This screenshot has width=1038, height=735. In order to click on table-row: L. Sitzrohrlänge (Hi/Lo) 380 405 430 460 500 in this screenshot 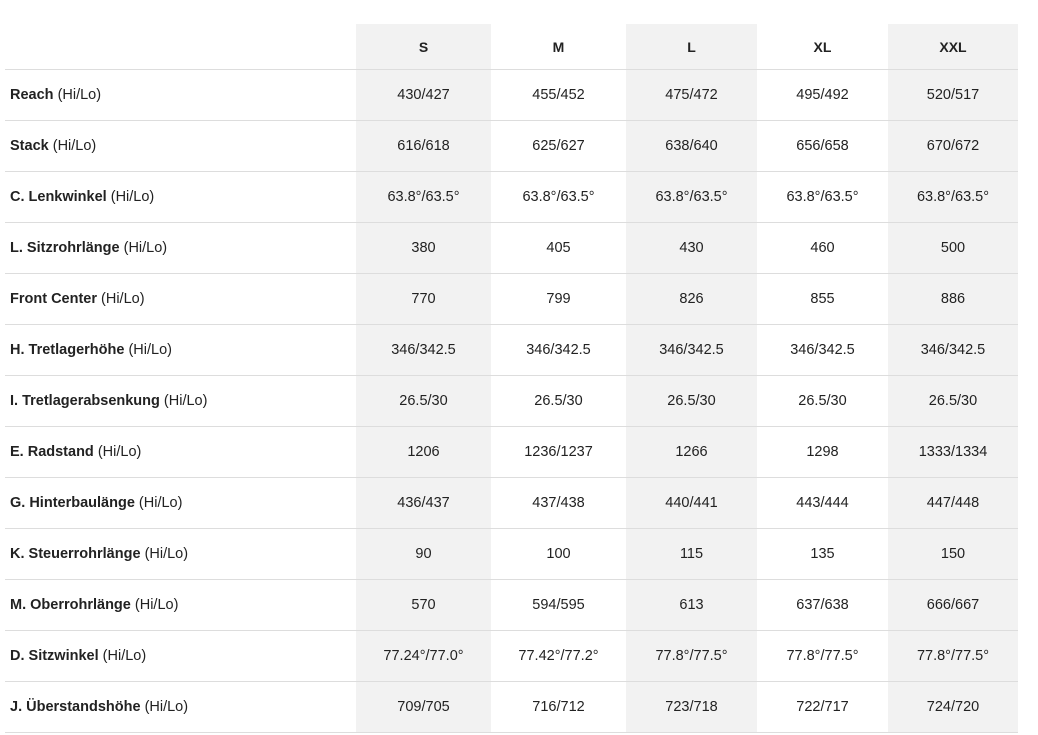, I will do `click(511, 248)`.